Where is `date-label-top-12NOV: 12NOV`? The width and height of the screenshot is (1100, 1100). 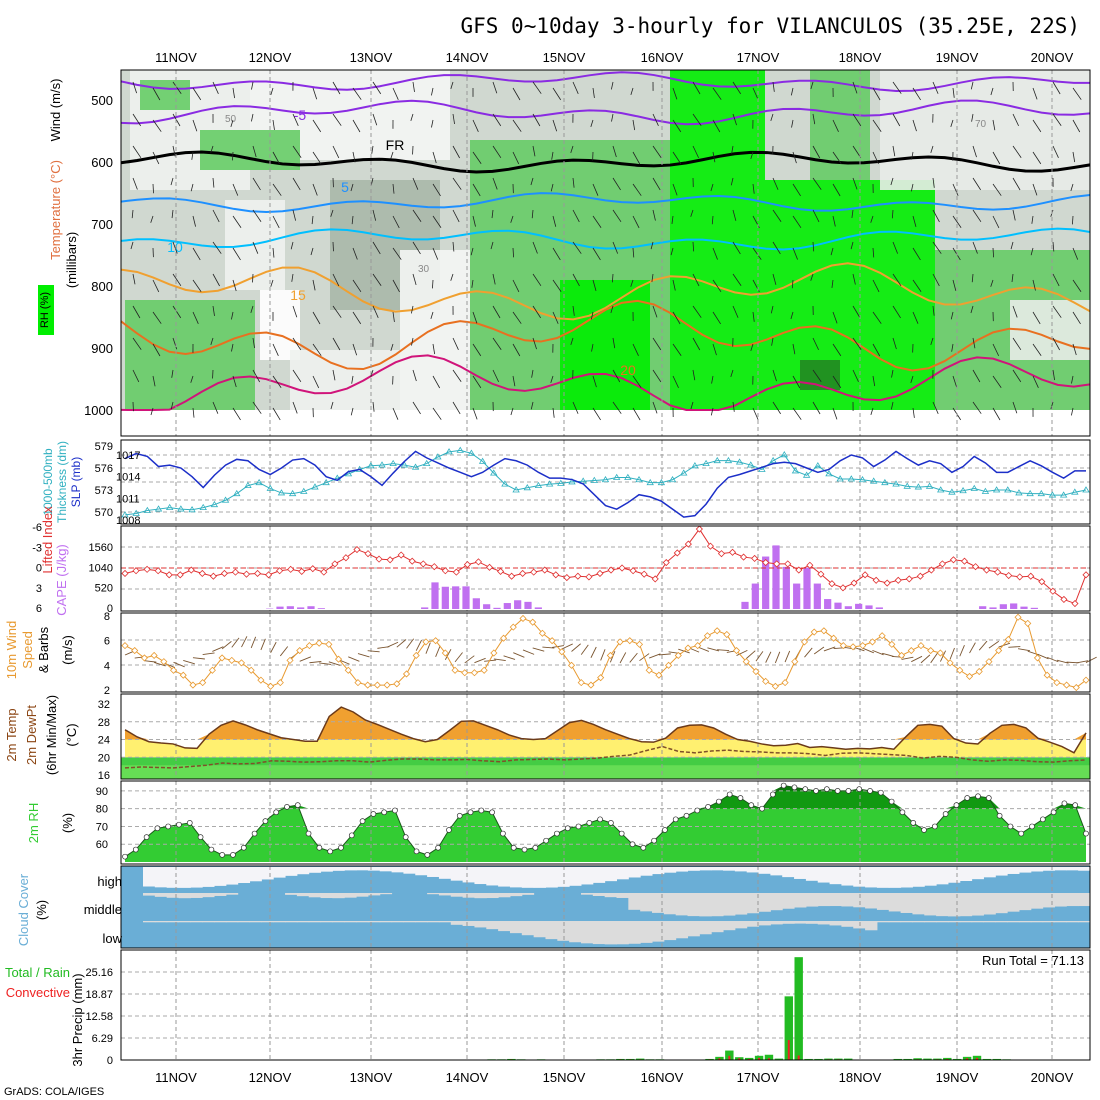 date-label-top-12NOV: 12NOV is located at coordinates (270, 57).